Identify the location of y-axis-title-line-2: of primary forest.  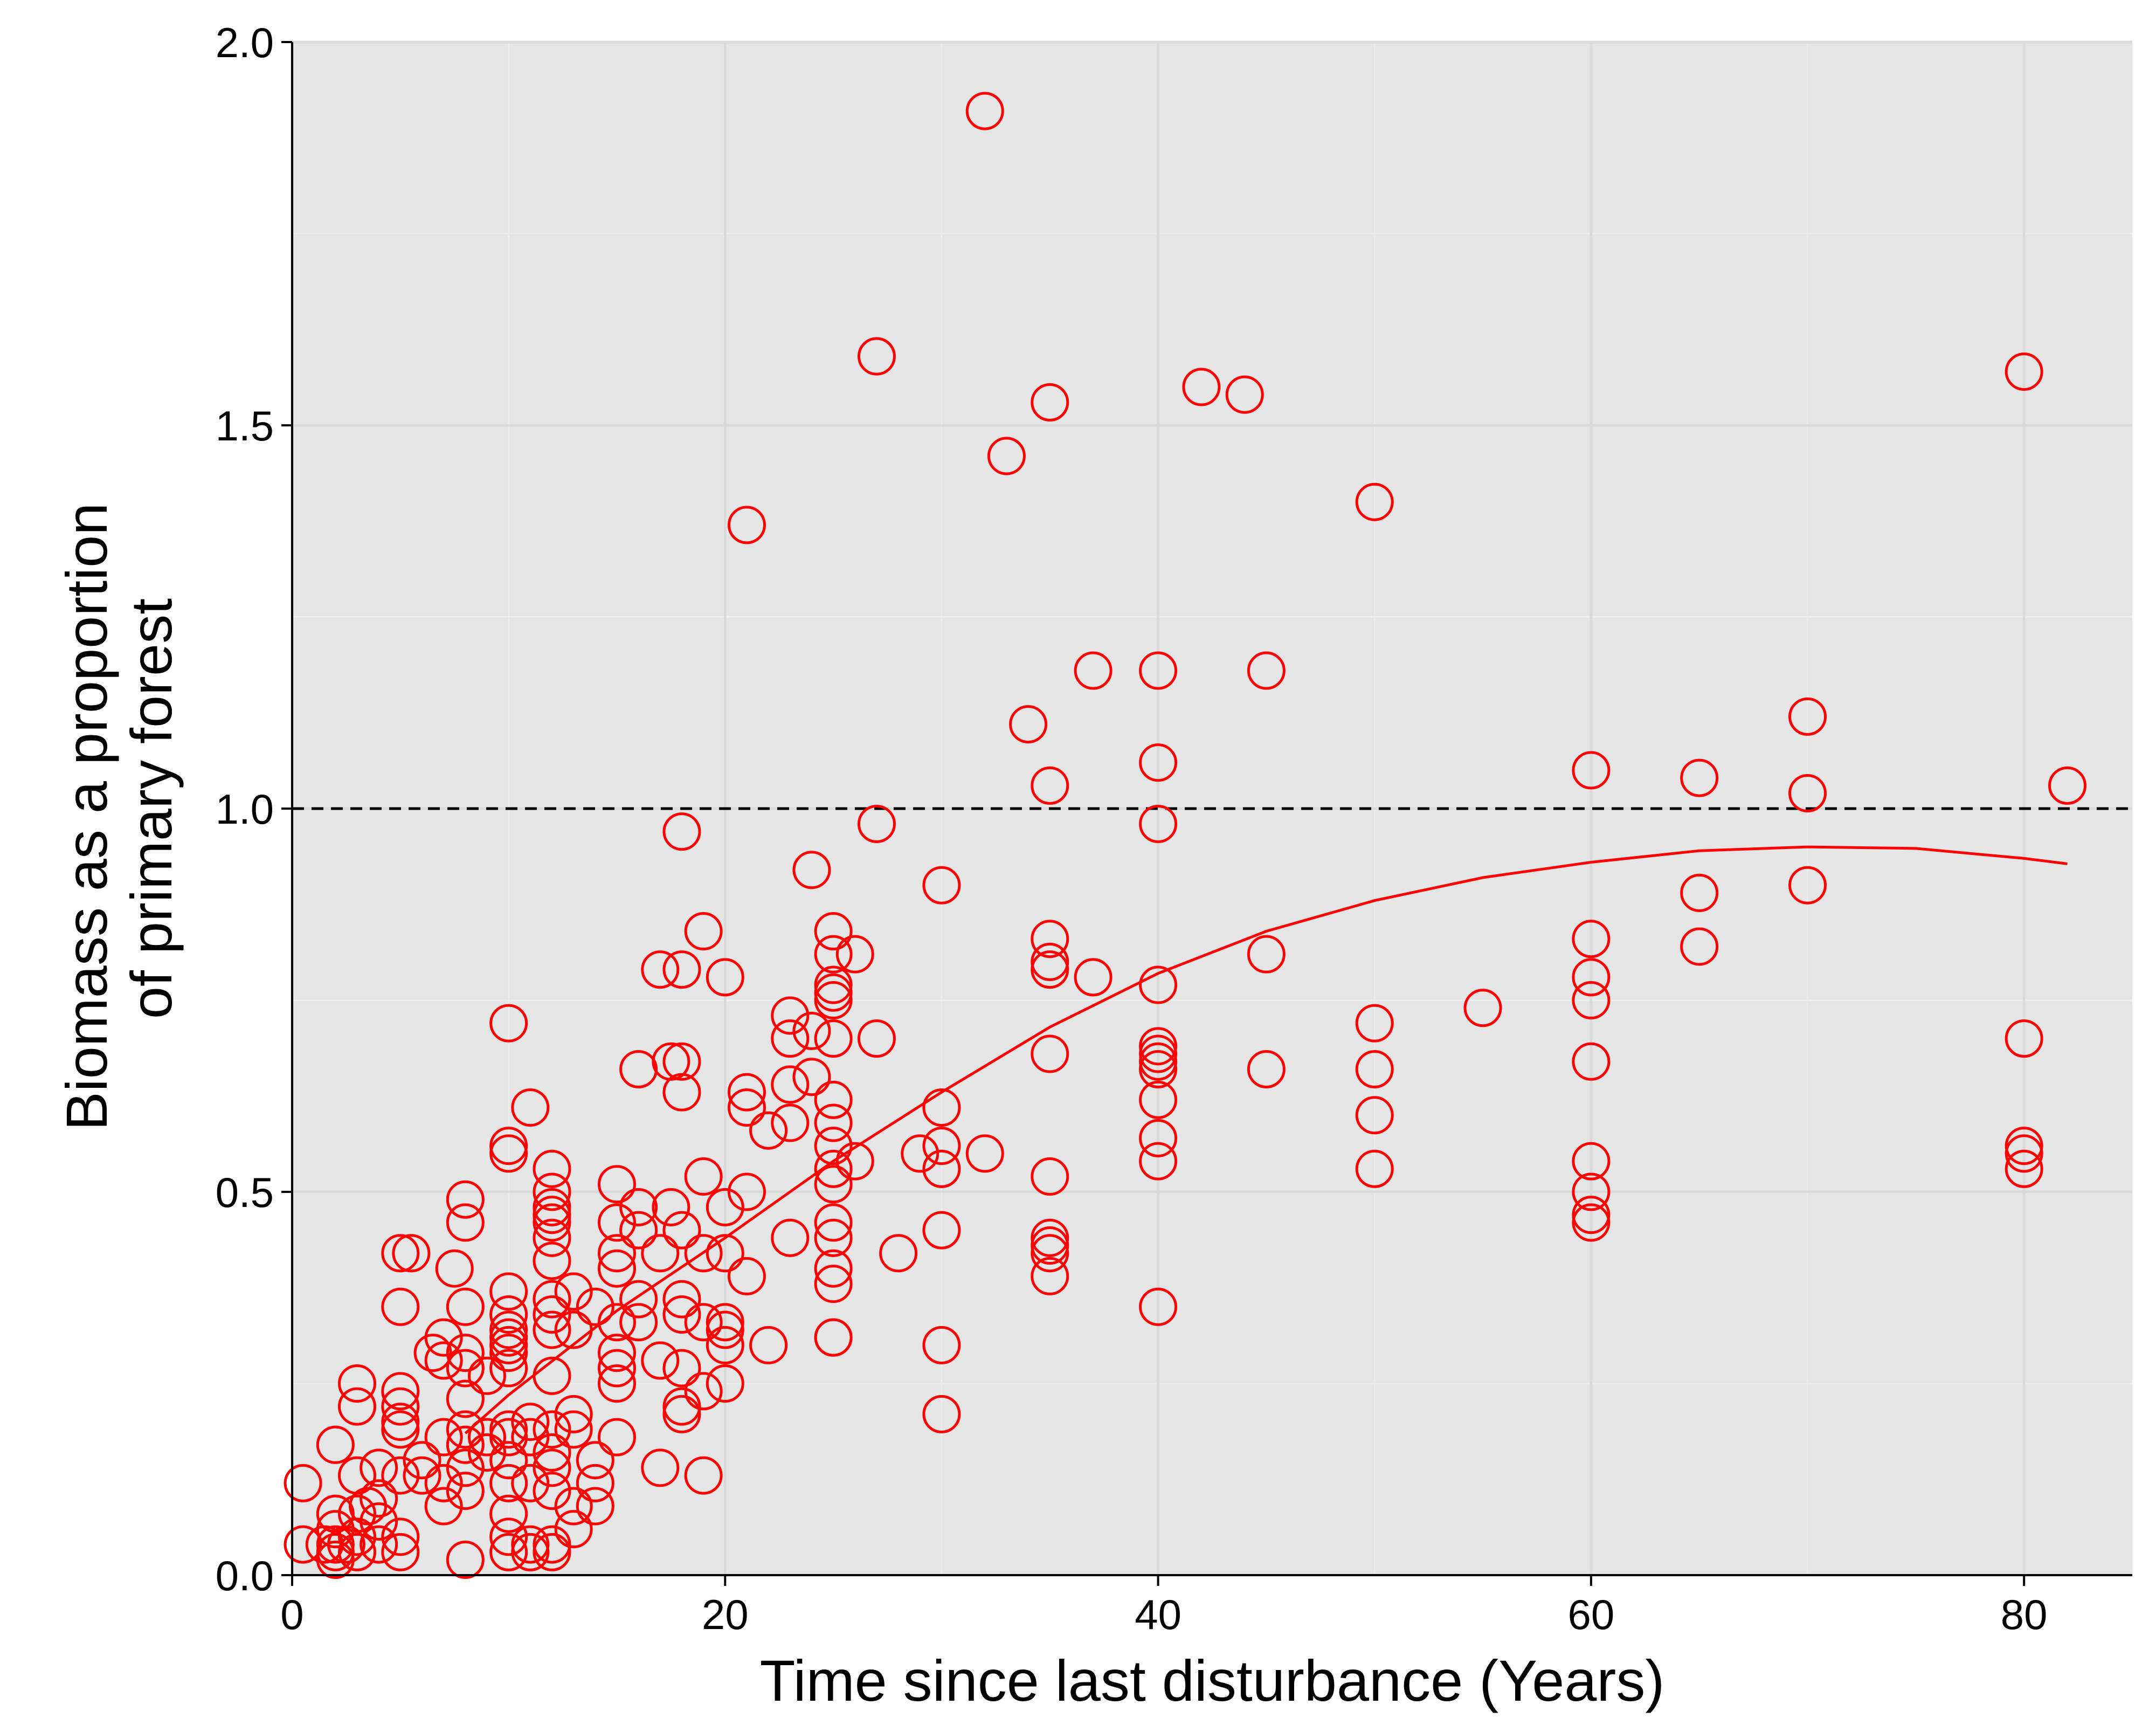
(152, 808).